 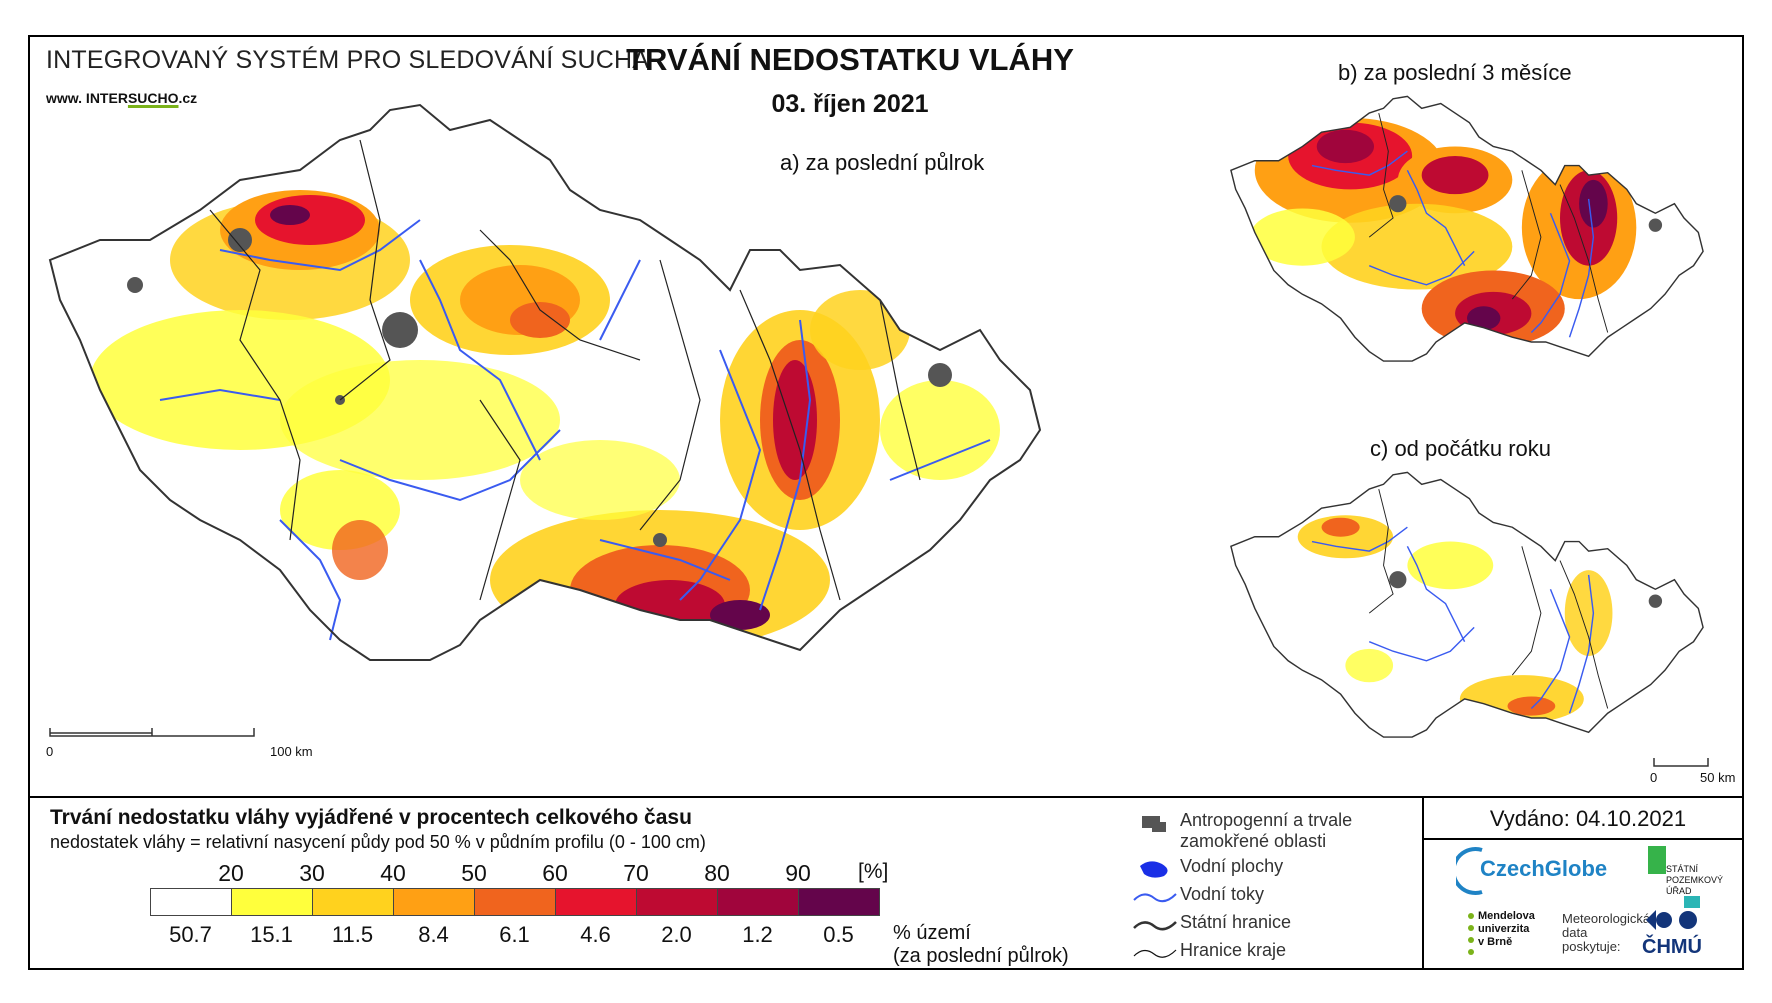 I want to click on color-scale, so click(x=515, y=902).